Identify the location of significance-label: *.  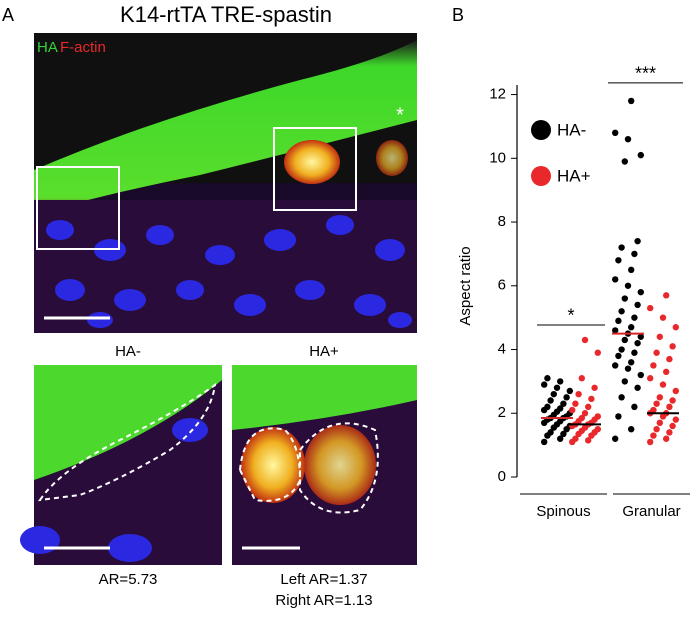
(570, 316).